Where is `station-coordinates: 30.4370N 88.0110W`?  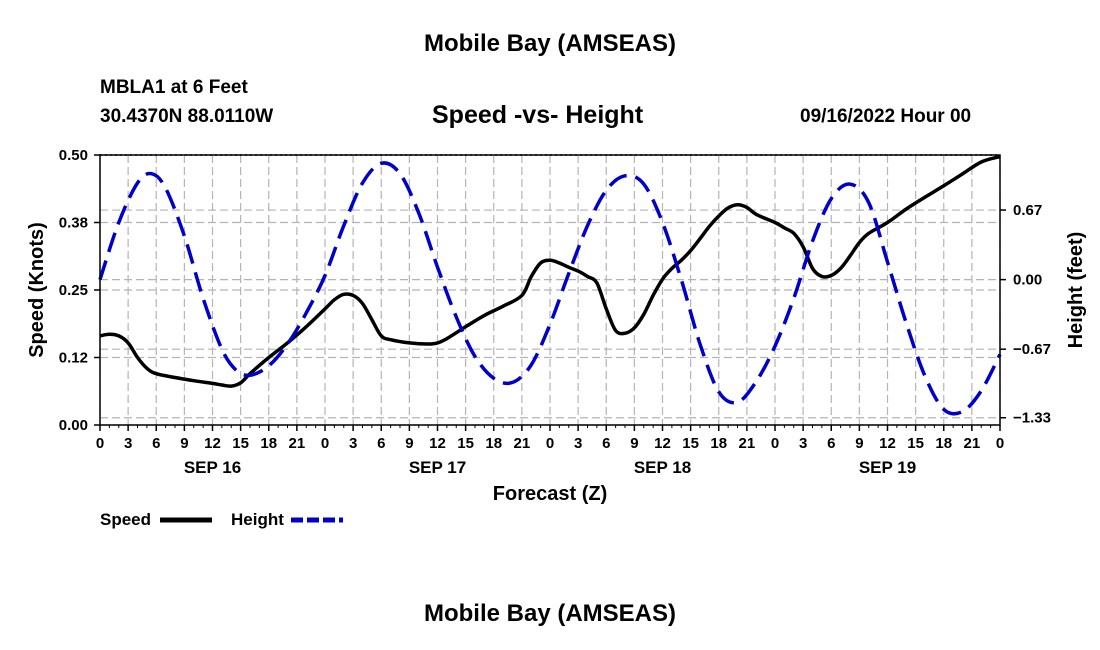 station-coordinates: 30.4370N 88.0110W is located at coordinates (187, 116).